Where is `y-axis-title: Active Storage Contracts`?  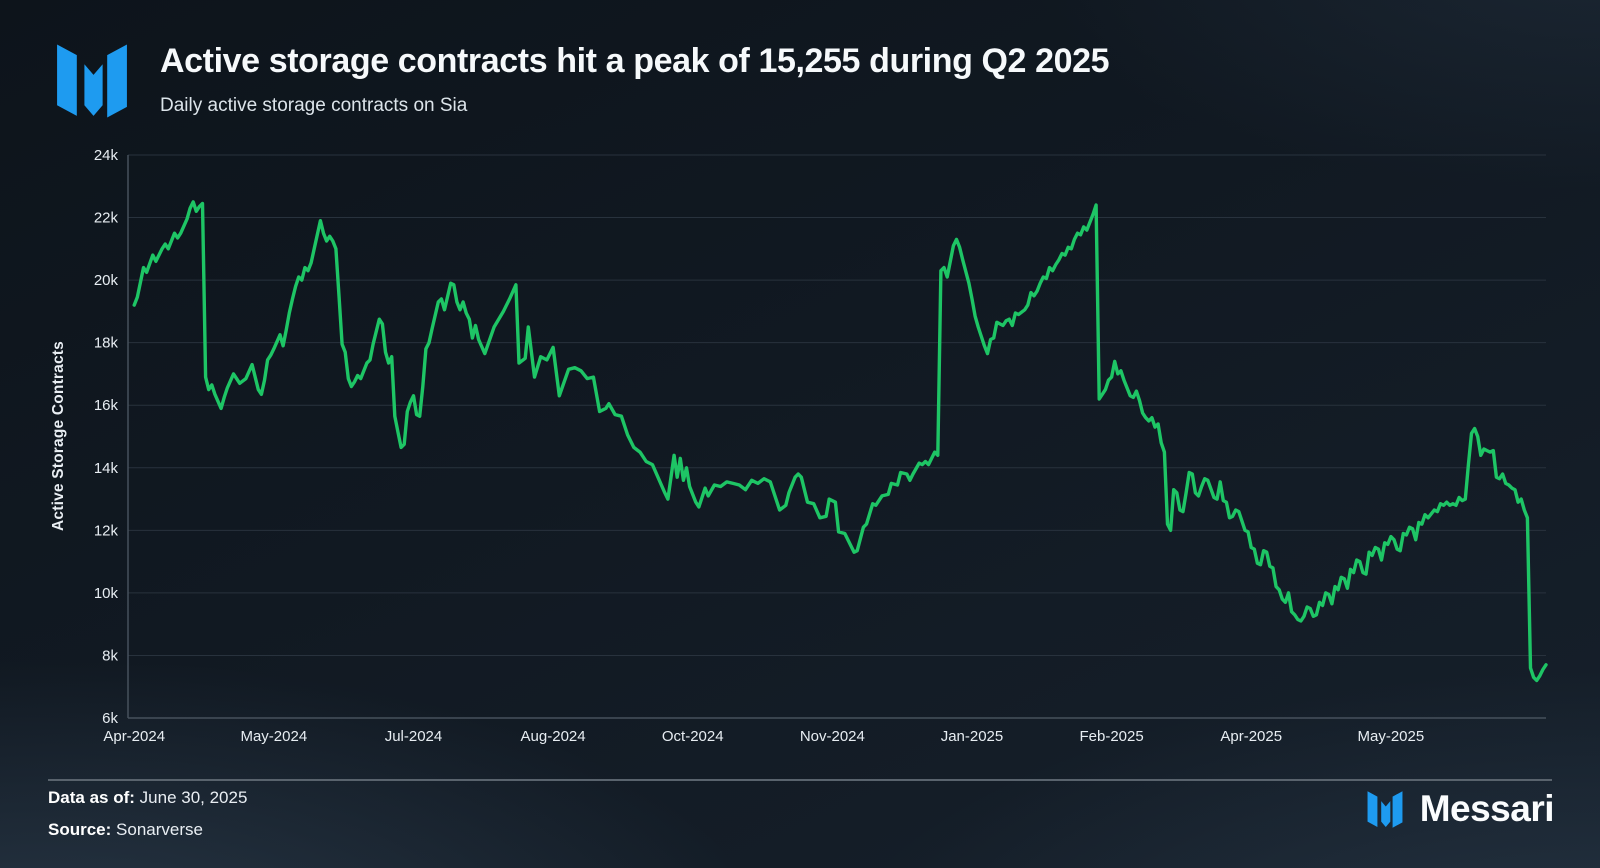 y-axis-title: Active Storage Contracts is located at coordinates (58, 436).